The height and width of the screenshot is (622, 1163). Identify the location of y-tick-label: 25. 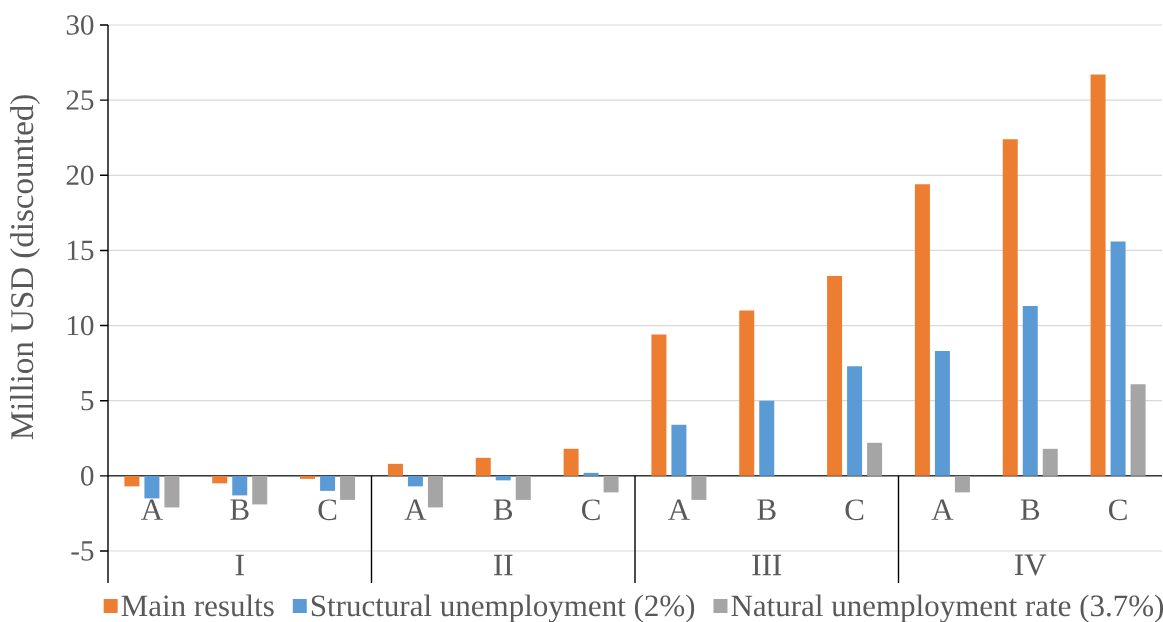
(80, 100).